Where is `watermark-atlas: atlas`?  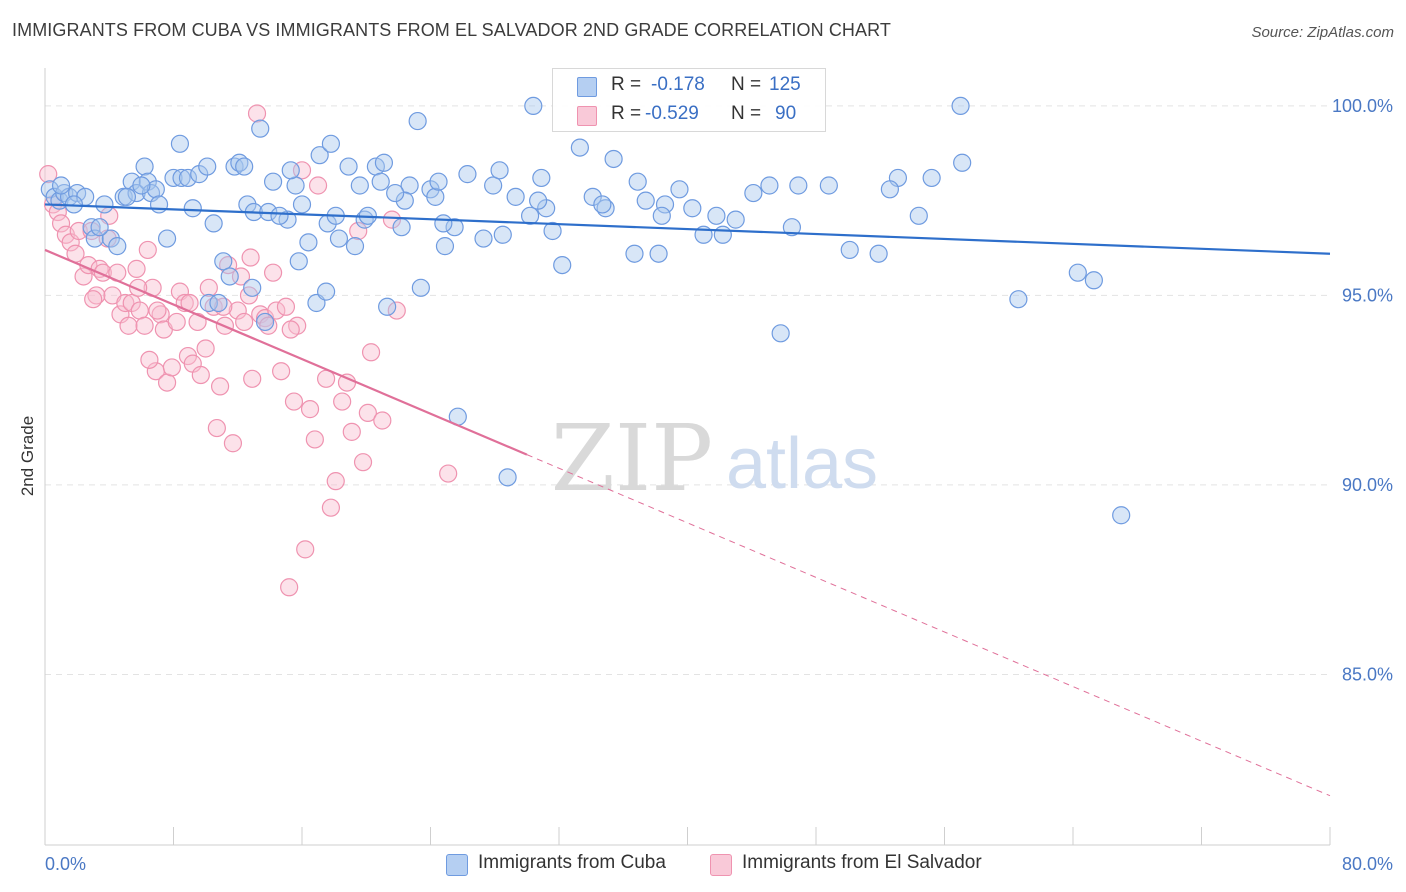
watermark-atlas: atlas is located at coordinates (802, 464).